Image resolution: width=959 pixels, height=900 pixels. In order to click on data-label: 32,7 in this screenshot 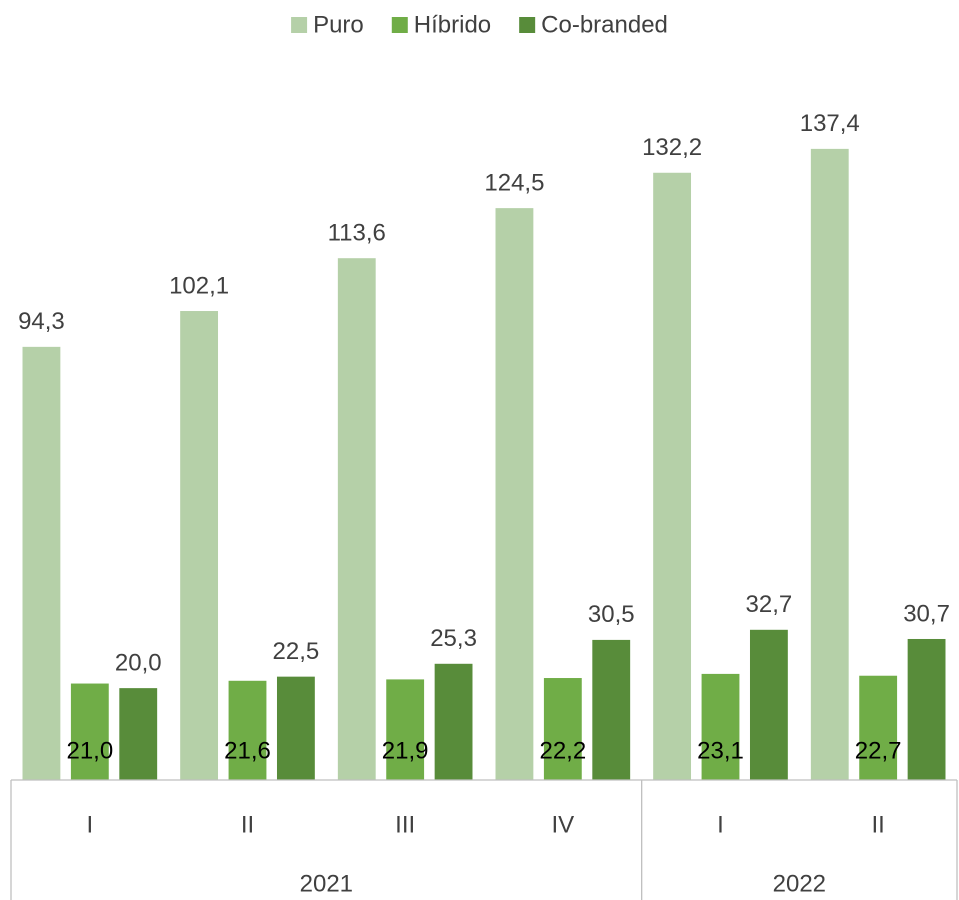, I will do `click(769, 604)`.